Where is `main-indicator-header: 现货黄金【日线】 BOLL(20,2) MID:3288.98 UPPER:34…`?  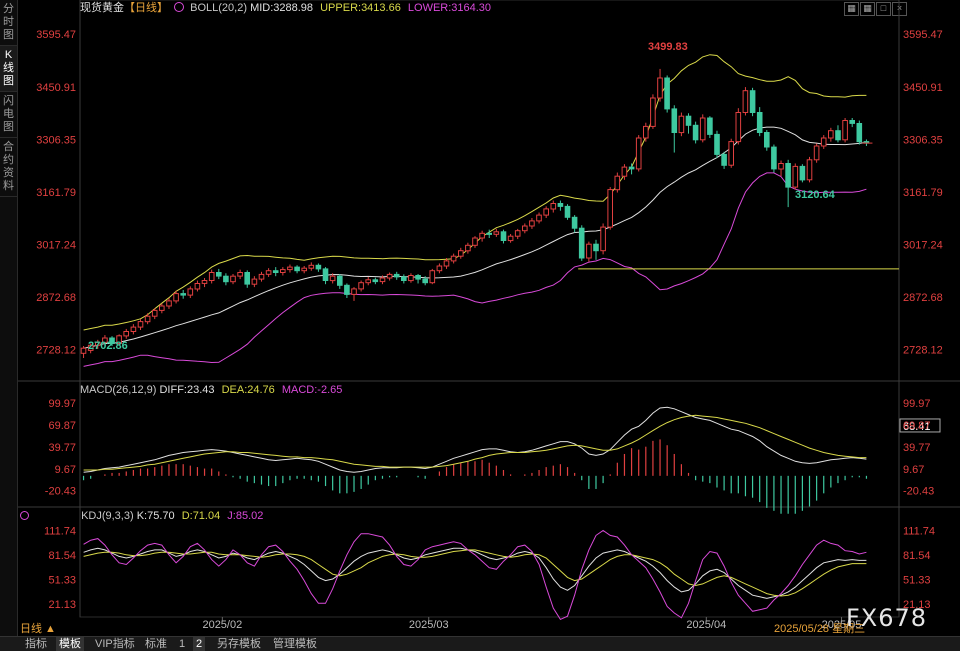
main-indicator-header: 现货黄金【日线】 BOLL(20,2) MID:3288.98 UPPER:34… is located at coordinates (285, 8).